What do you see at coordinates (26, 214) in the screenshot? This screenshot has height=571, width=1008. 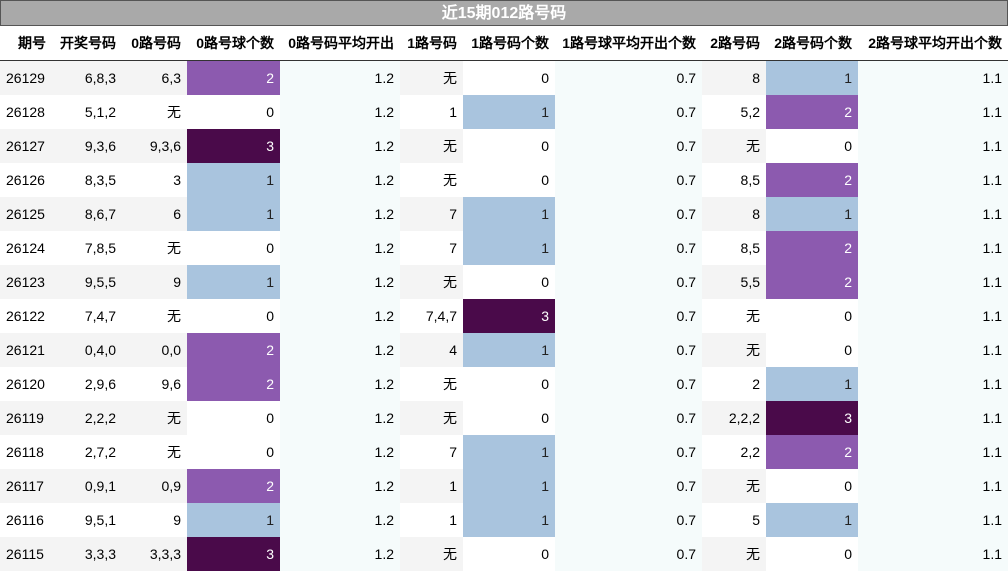 I see `cell-issue: 26125` at bounding box center [26, 214].